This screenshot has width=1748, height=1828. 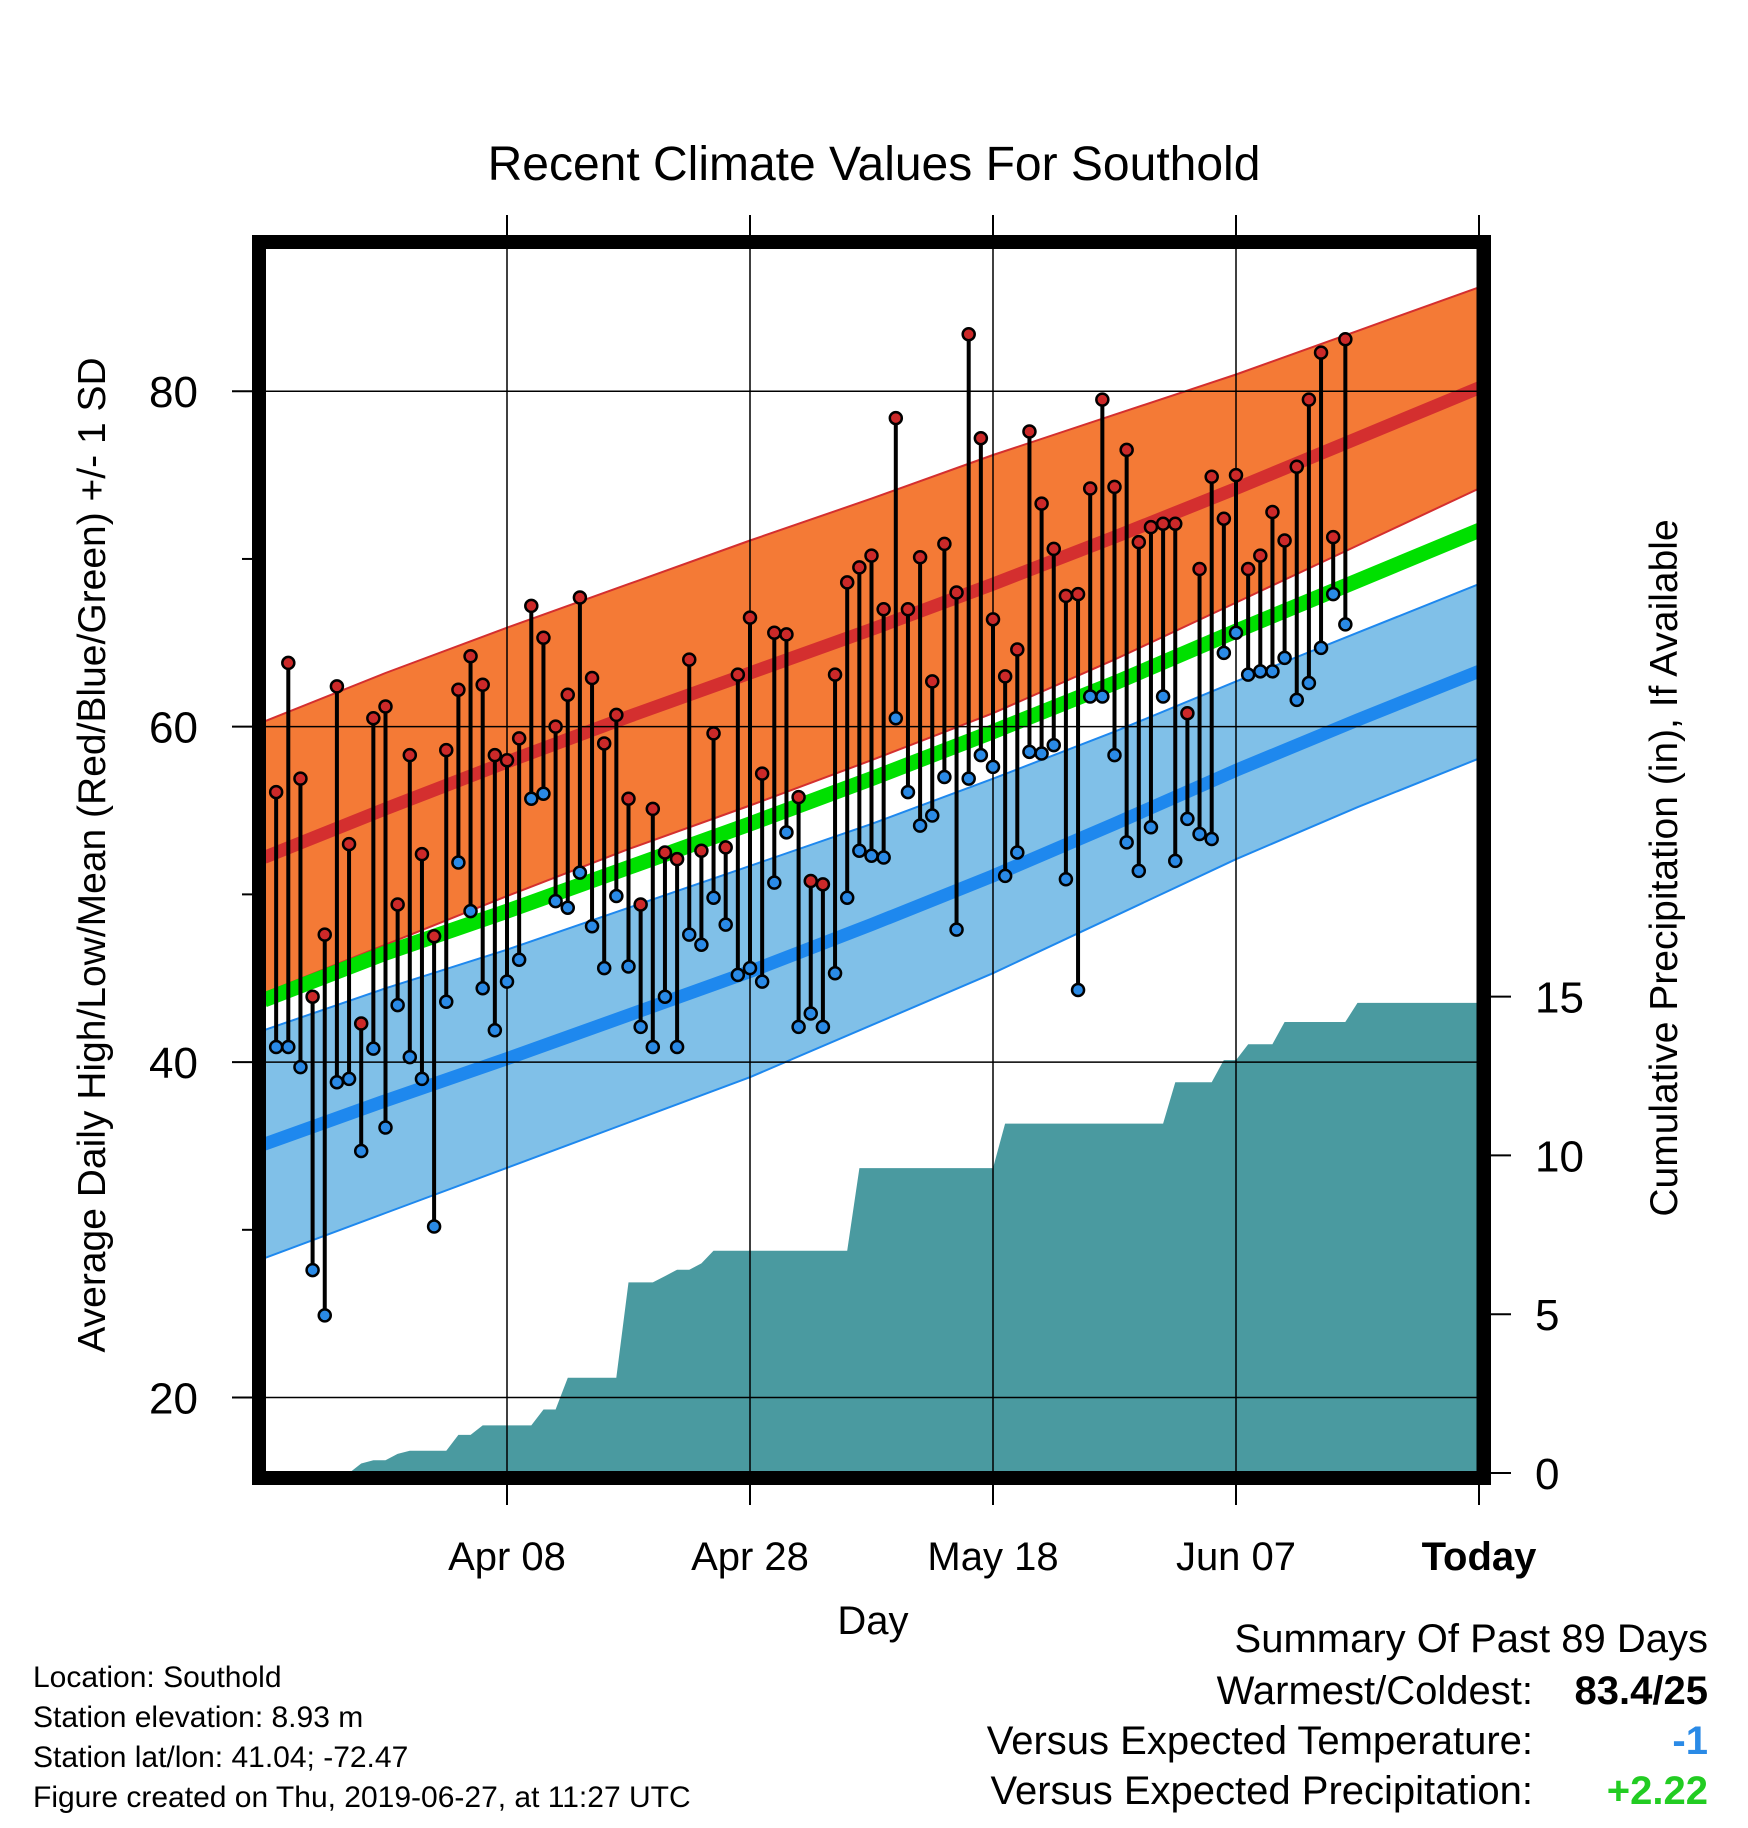 I want to click on location-text: Location: Southold, so click(x=157, y=1677).